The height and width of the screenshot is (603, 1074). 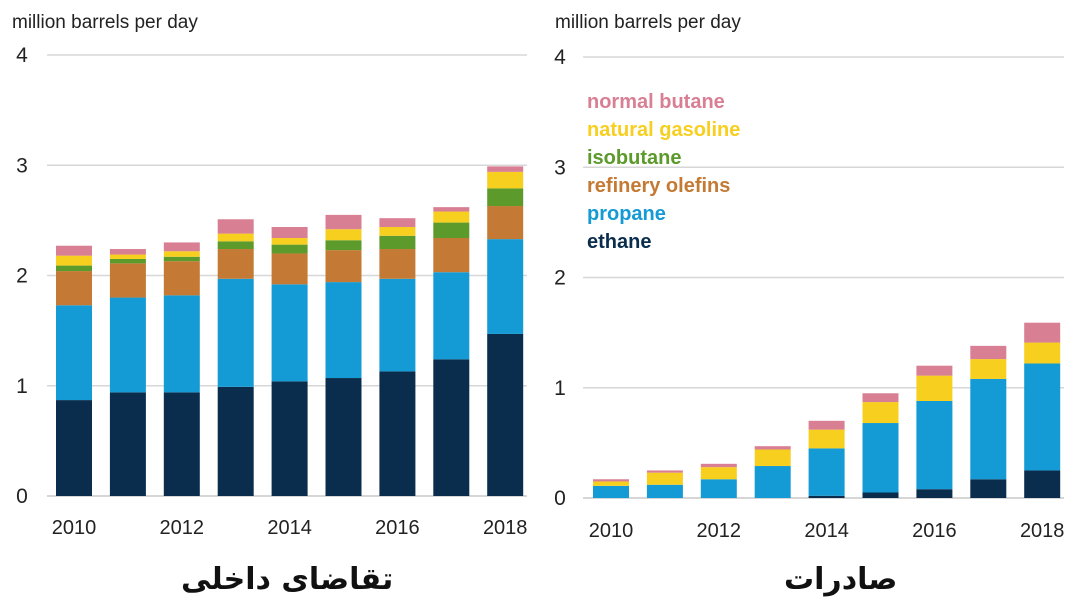 I want to click on legend-item-refinery-olefins: refinery olefins, so click(x=659, y=186).